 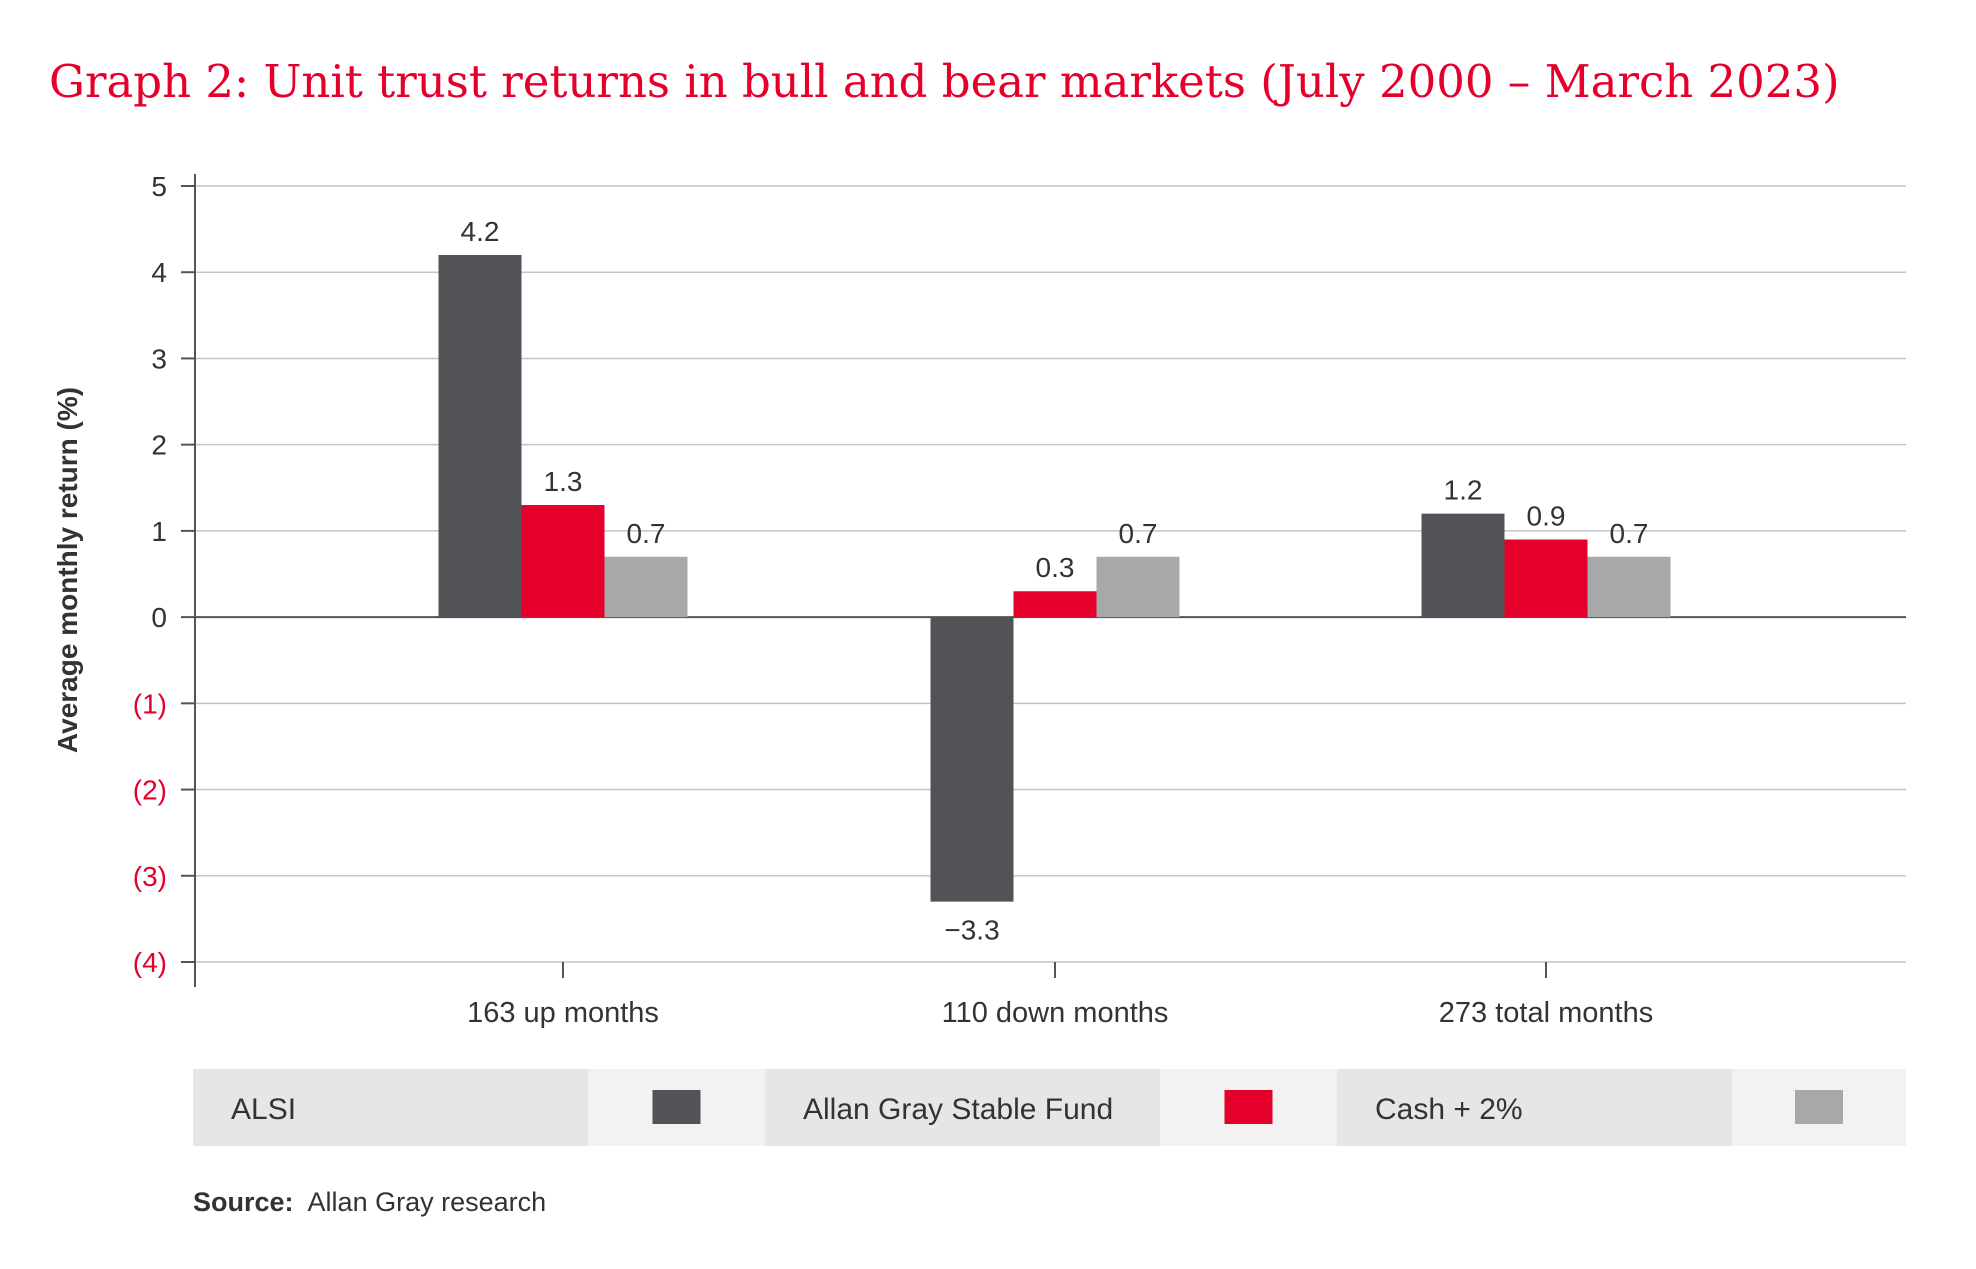 What do you see at coordinates (159, 358) in the screenshot?
I see `y-tick-label: 3` at bounding box center [159, 358].